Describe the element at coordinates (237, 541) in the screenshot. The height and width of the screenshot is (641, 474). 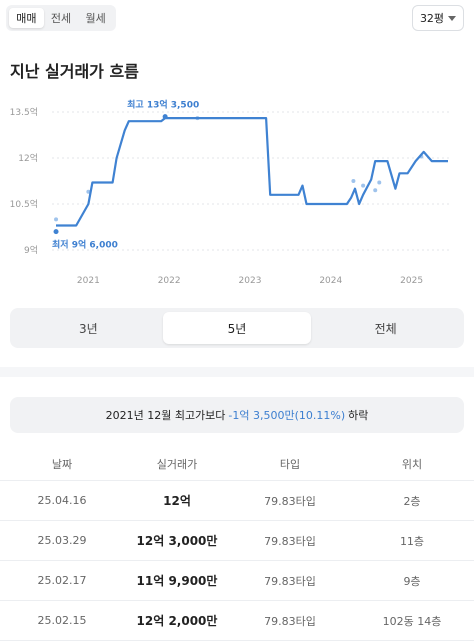
I see `table-row: 25.03.29 12억 3,000만 79.83타입 11층` at that location.